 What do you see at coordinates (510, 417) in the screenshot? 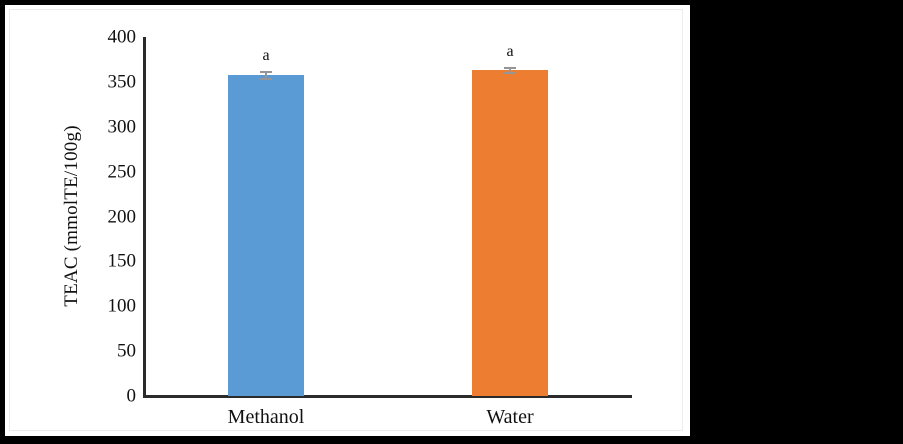
I see `x-category-label: Water` at bounding box center [510, 417].